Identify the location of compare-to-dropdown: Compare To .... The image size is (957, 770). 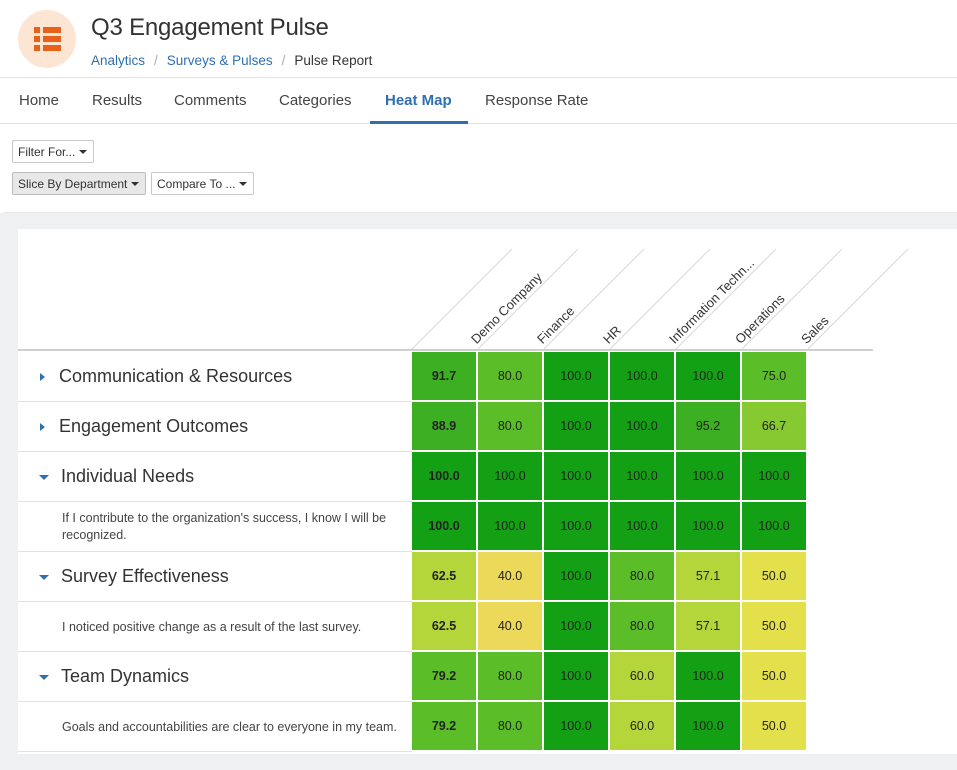
(203, 183).